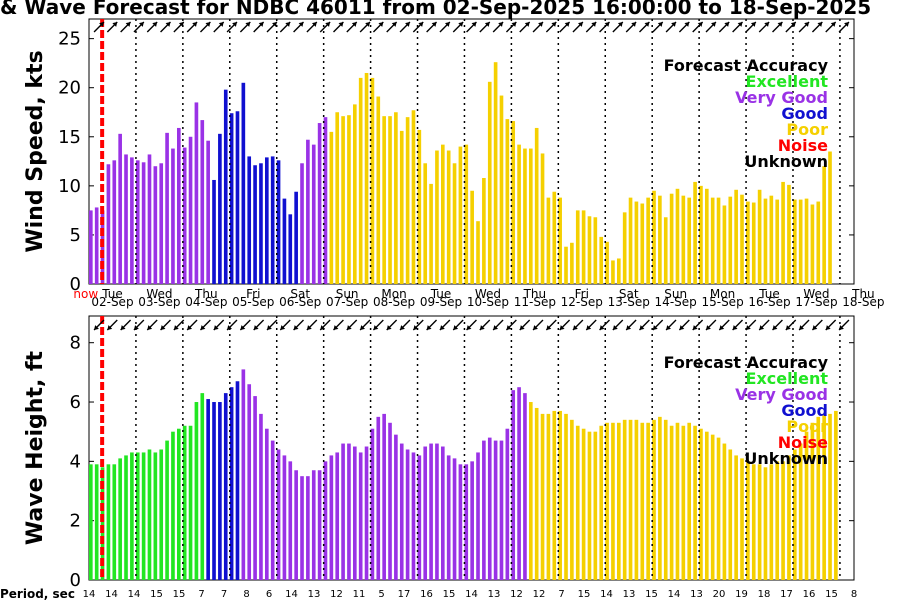  What do you see at coordinates (488, 294) in the screenshot?
I see `day-label: Wed` at bounding box center [488, 294].